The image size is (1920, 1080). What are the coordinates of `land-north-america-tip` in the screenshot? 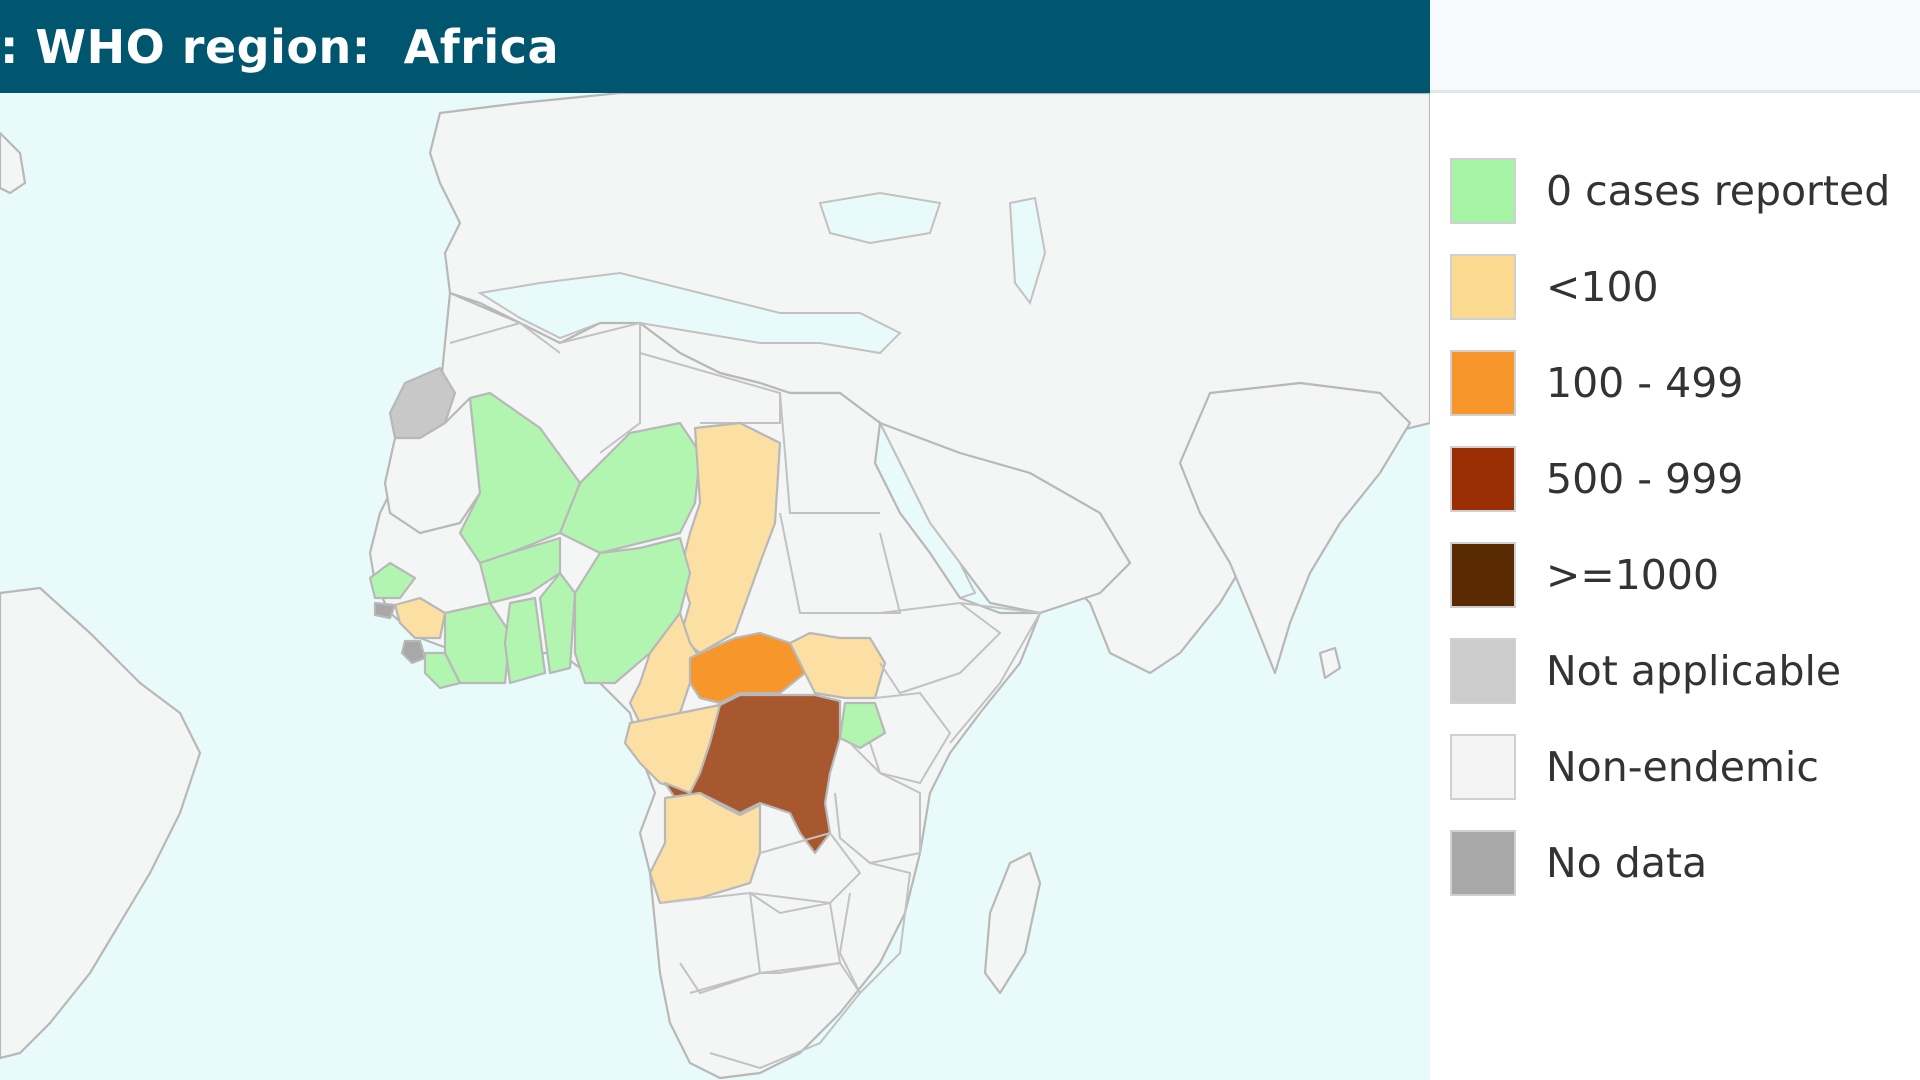 It's located at (13, 163).